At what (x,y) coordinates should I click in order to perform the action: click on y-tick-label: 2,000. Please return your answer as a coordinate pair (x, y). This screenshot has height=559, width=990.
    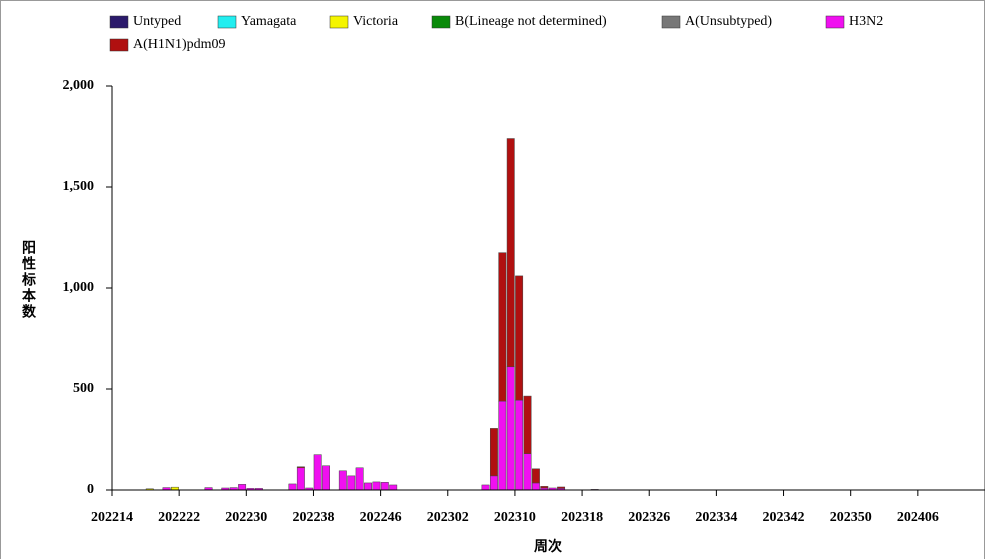
    Looking at the image, I should click on (79, 85).